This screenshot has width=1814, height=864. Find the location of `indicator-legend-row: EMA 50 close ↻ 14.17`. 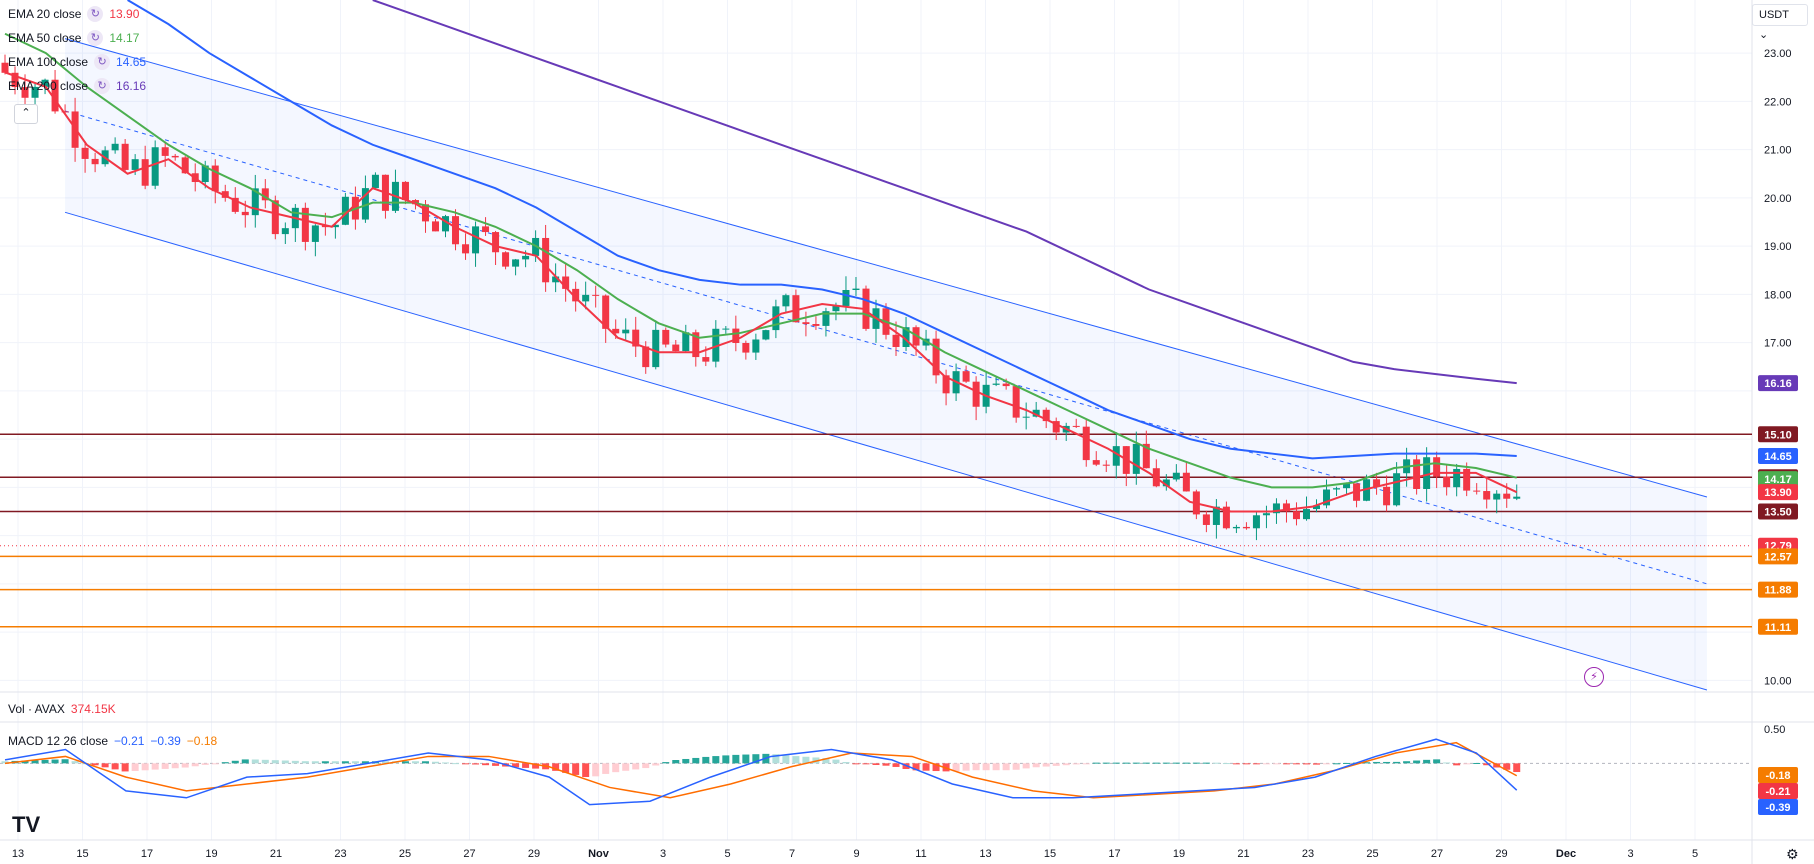

indicator-legend-row: EMA 50 close ↻ 14.17 is located at coordinates (73, 38).